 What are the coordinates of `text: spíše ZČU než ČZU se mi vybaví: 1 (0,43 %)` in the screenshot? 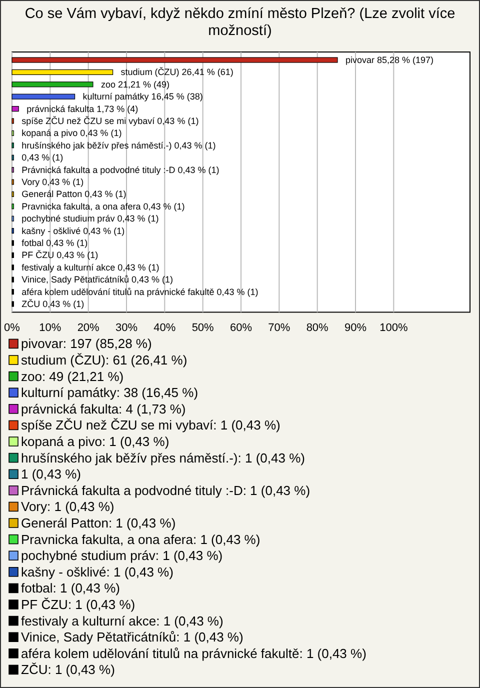 It's located at (150, 425).